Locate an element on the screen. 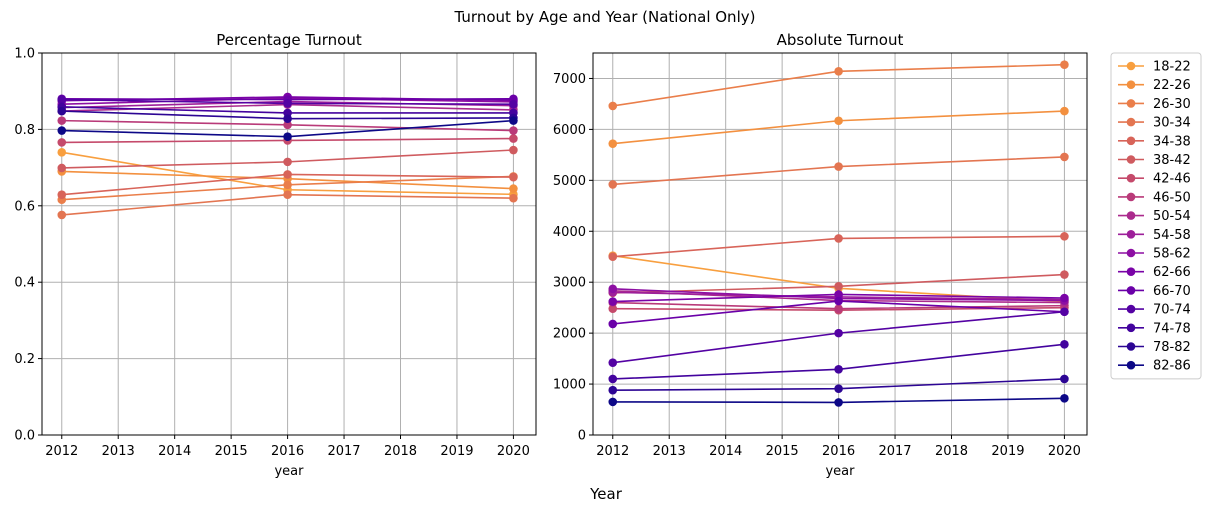 The height and width of the screenshot is (511, 1211). legend-label: 54-58 is located at coordinates (1172, 235).